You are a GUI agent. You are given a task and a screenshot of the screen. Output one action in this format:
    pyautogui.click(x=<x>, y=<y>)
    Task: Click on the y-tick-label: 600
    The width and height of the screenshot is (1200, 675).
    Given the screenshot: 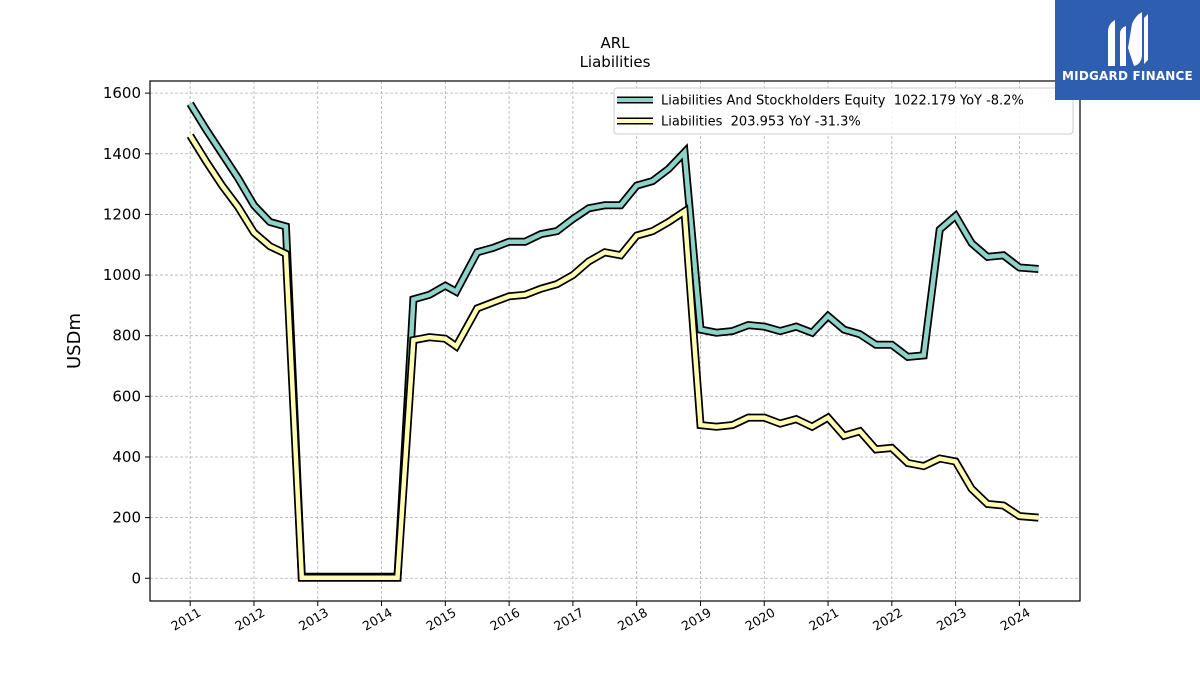 What is the action you would take?
    pyautogui.click(x=126, y=396)
    